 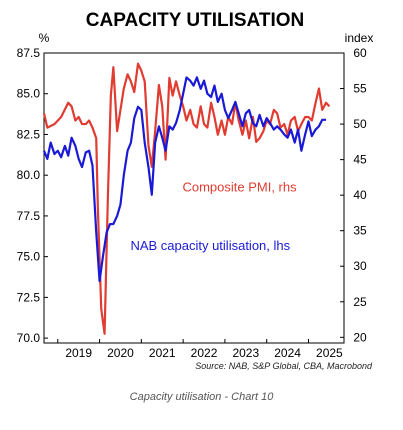 What do you see at coordinates (329, 353) in the screenshot?
I see `x-tick-label: 2025` at bounding box center [329, 353].